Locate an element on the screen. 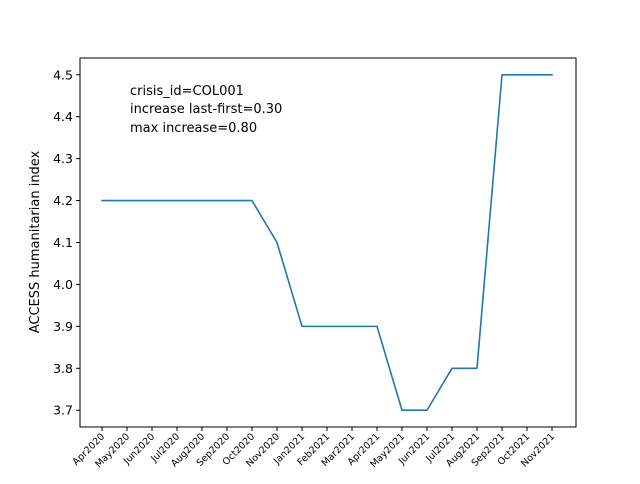 The image size is (640, 484). y-tick-label: 3.8 is located at coordinates (63, 368).